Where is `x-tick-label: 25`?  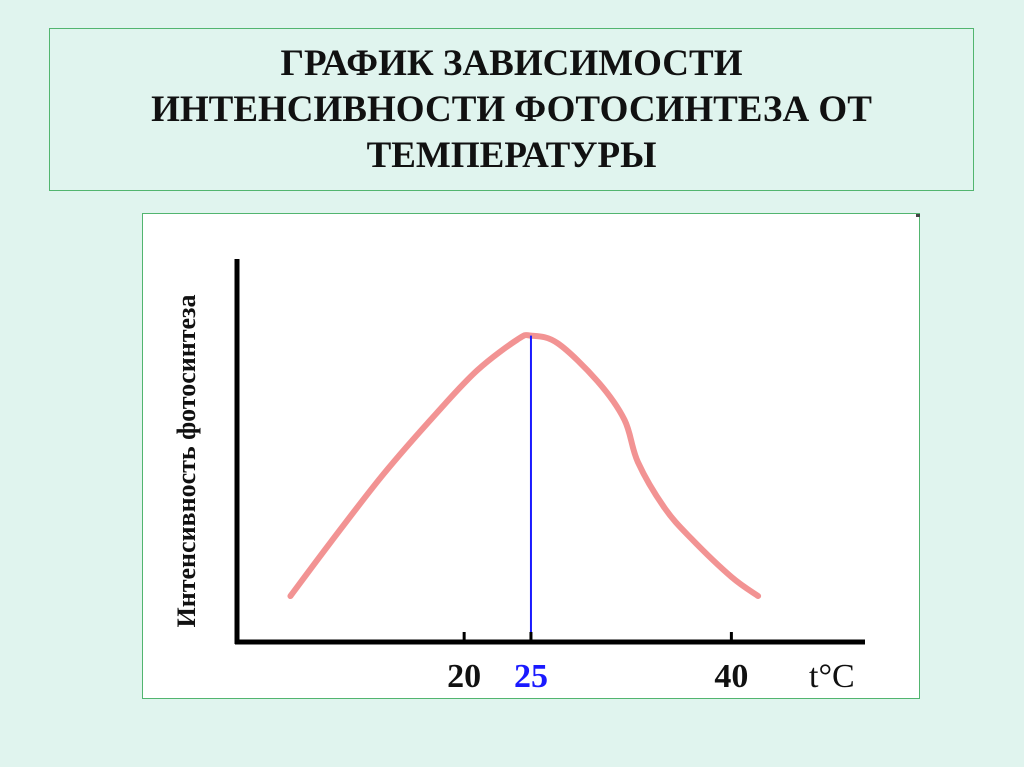 x-tick-label: 25 is located at coordinates (531, 676).